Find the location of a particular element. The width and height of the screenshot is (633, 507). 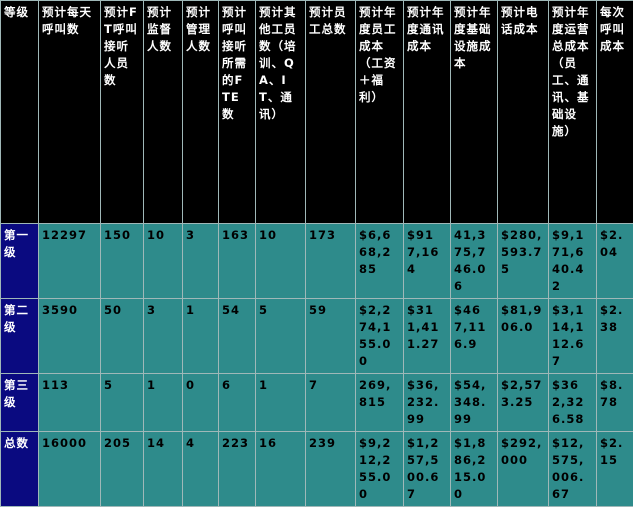

level-cell: 第二级 is located at coordinates (20, 336).